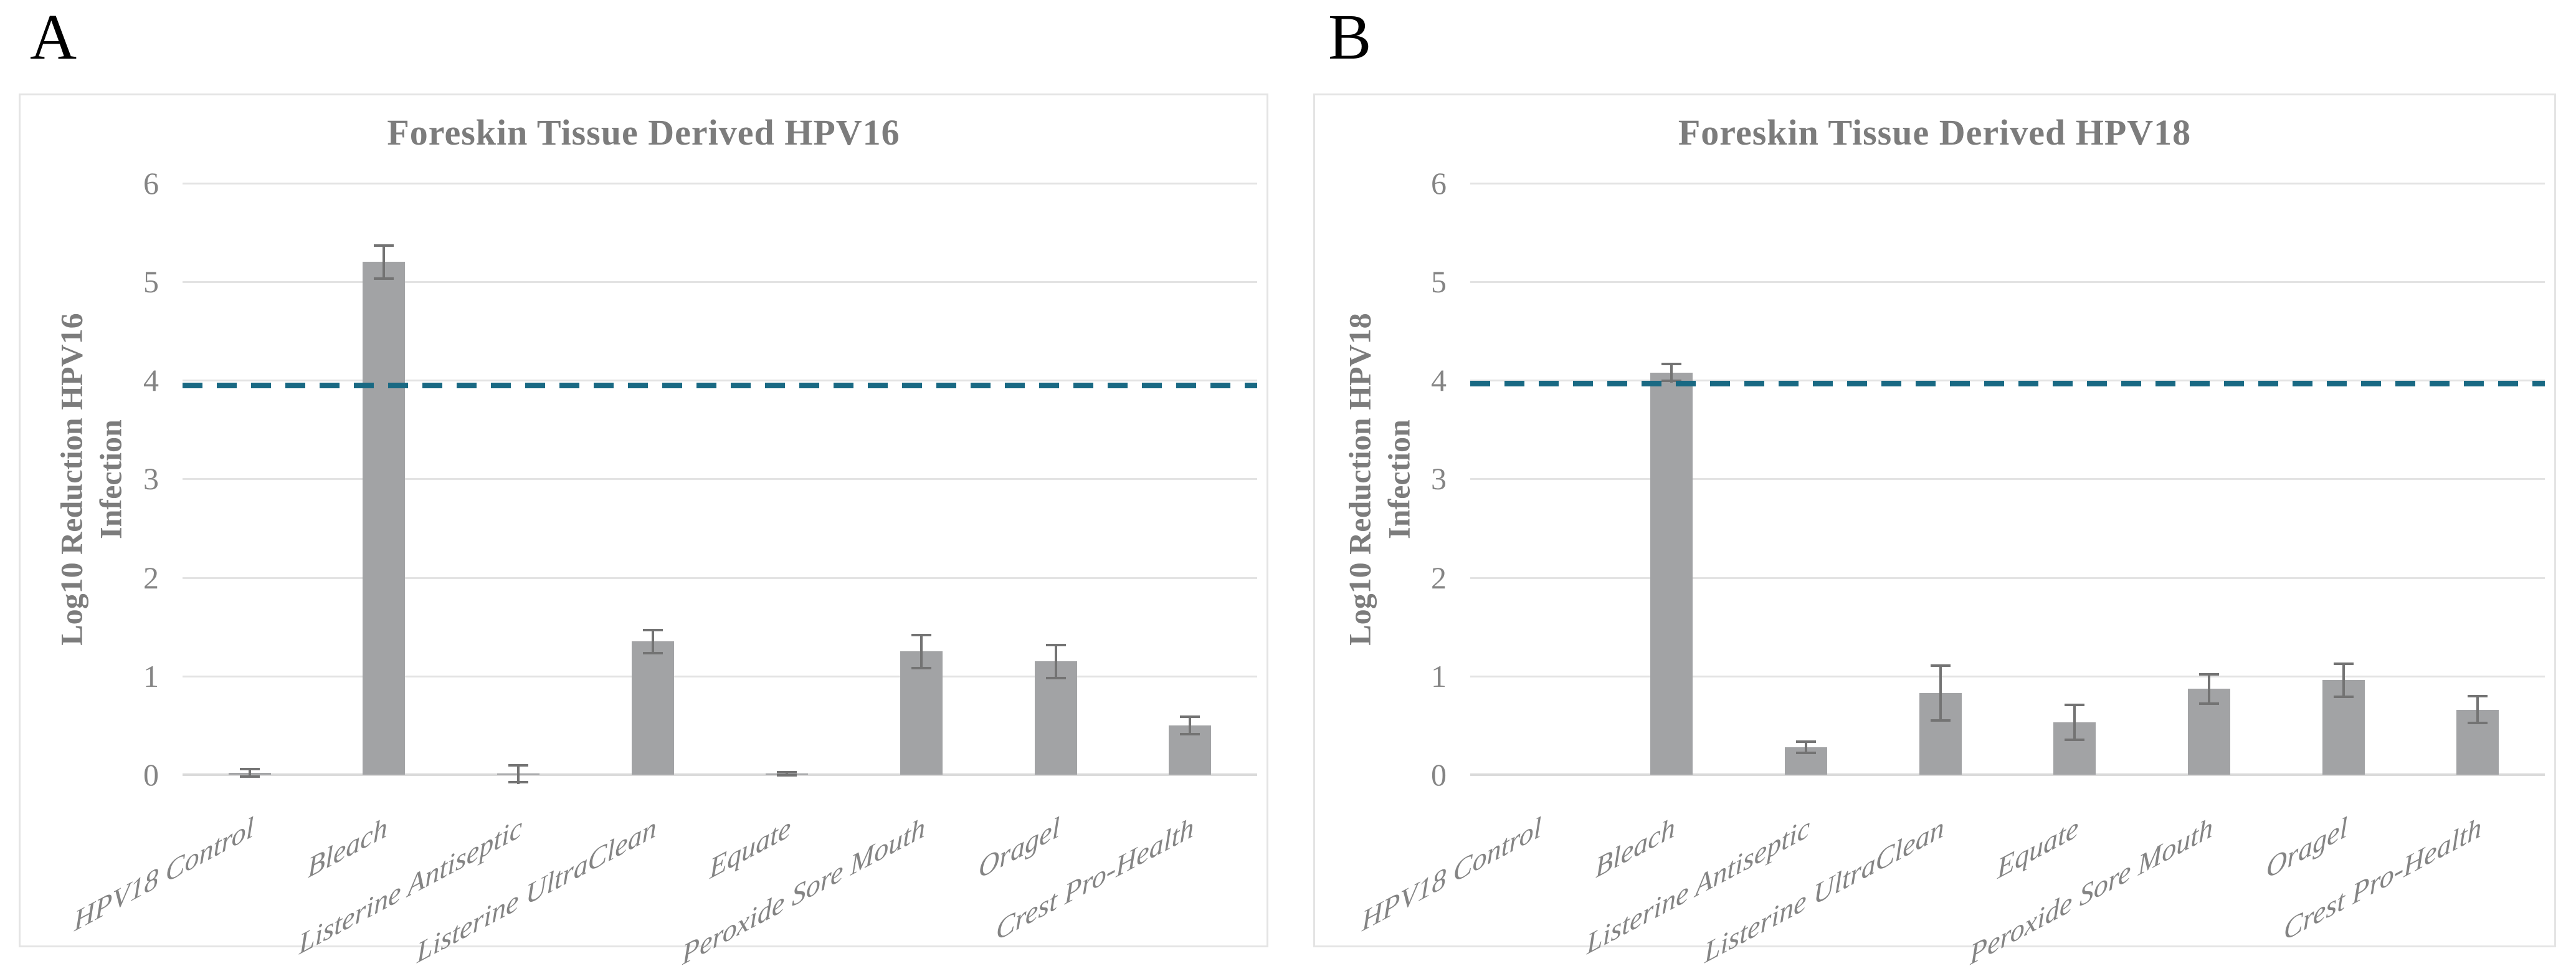 The image size is (2576, 971). I want to click on chart-title: Foreskin Tissue Derived HPV18, so click(1935, 132).